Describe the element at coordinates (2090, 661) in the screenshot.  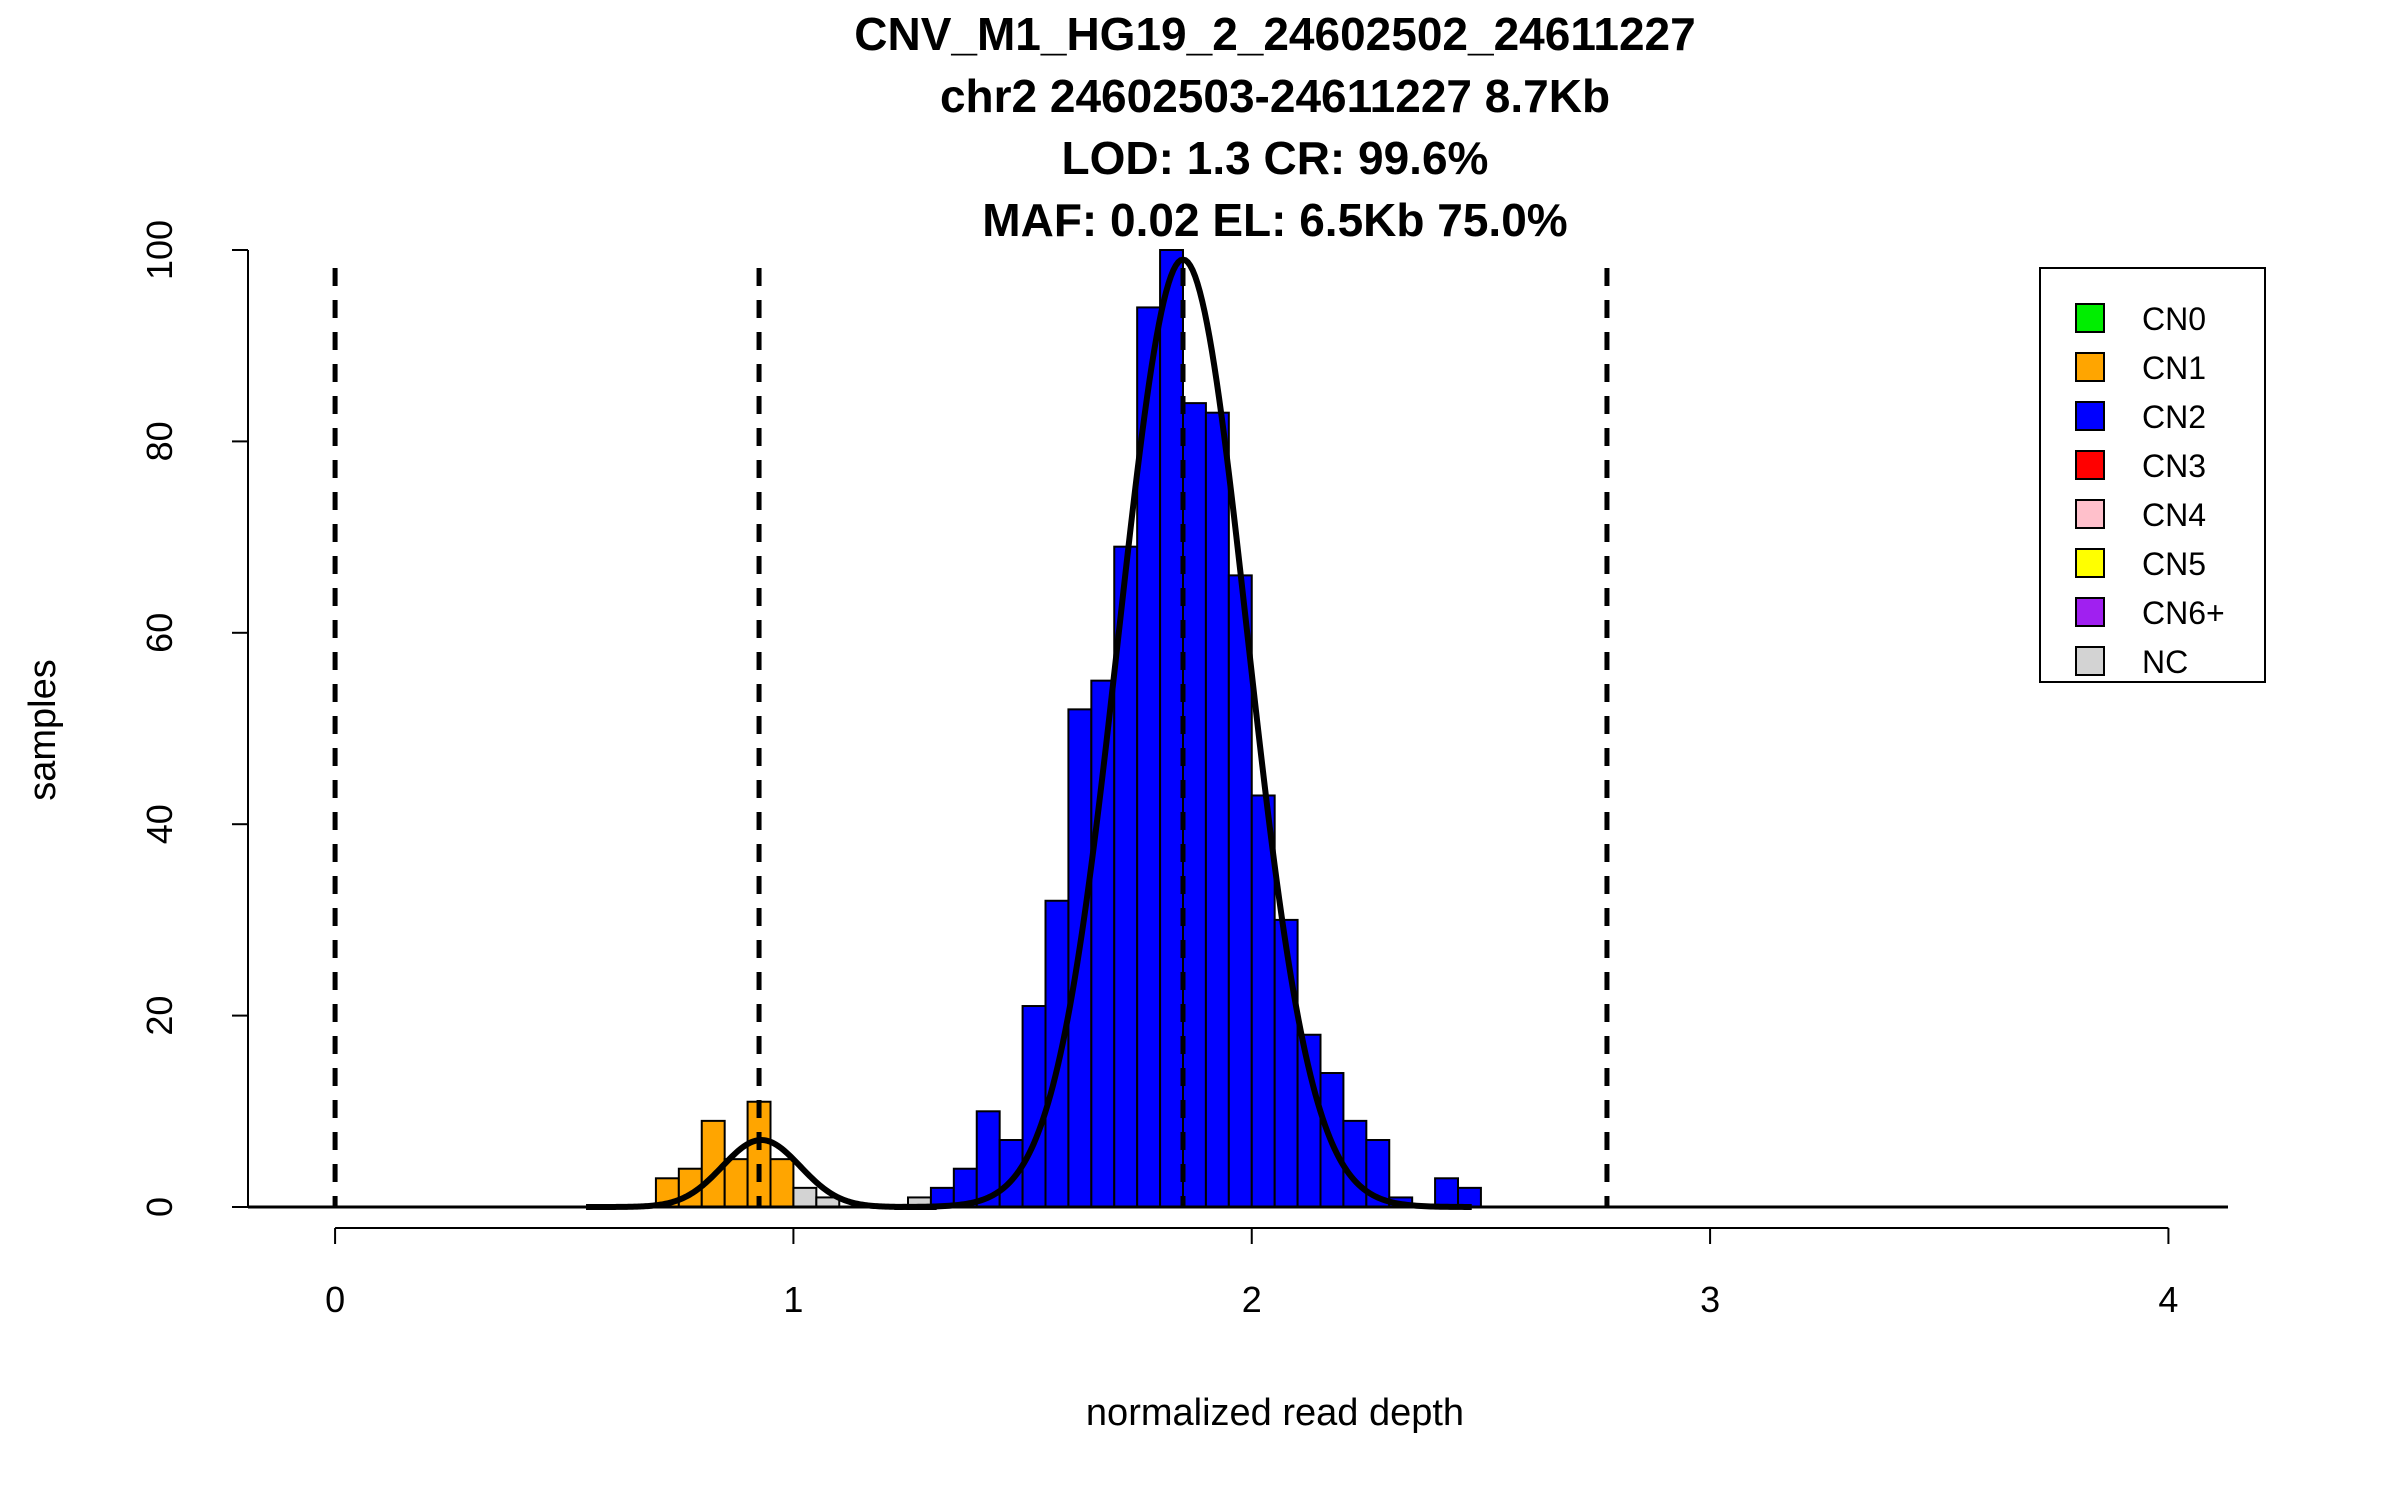
I see `legend-swatch-nc` at that location.